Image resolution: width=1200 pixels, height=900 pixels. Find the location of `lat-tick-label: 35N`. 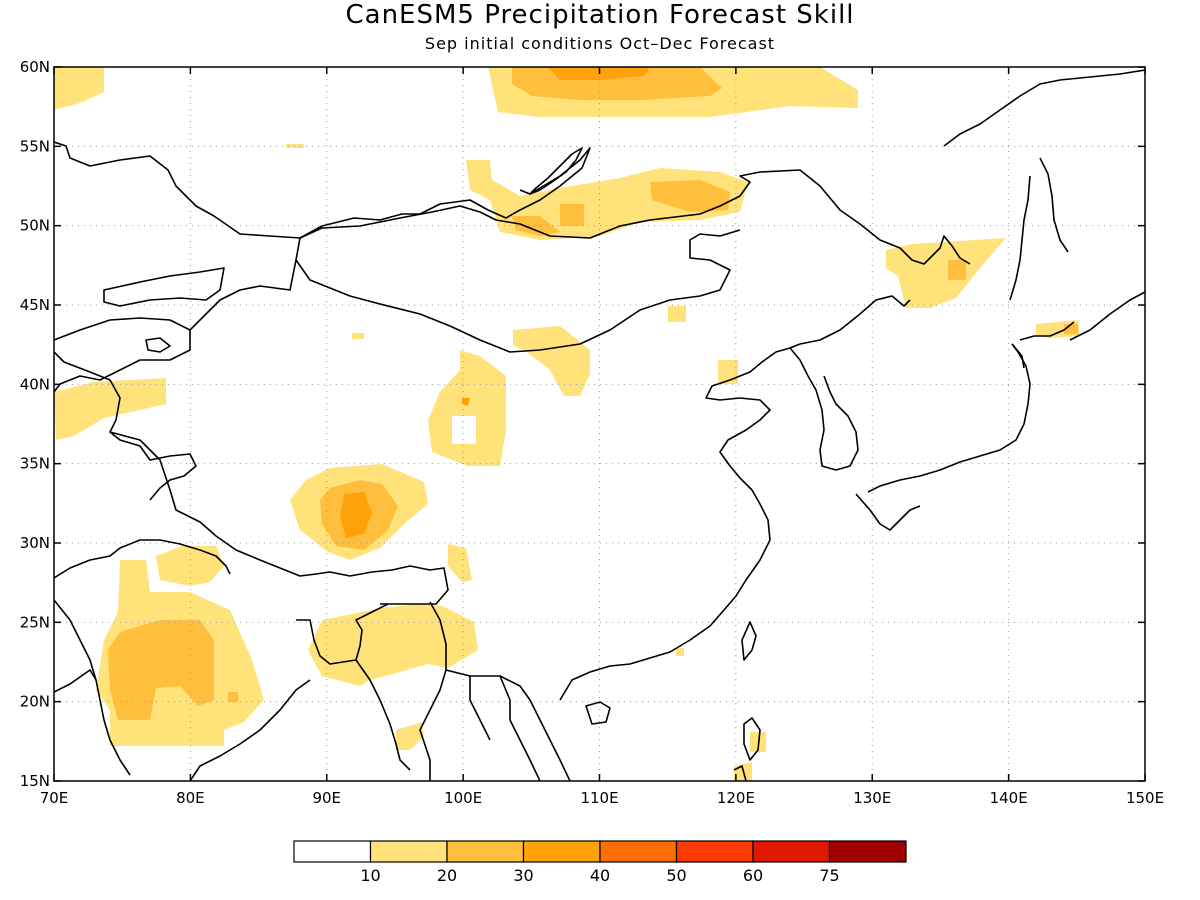

lat-tick-label: 35N is located at coordinates (35, 464).